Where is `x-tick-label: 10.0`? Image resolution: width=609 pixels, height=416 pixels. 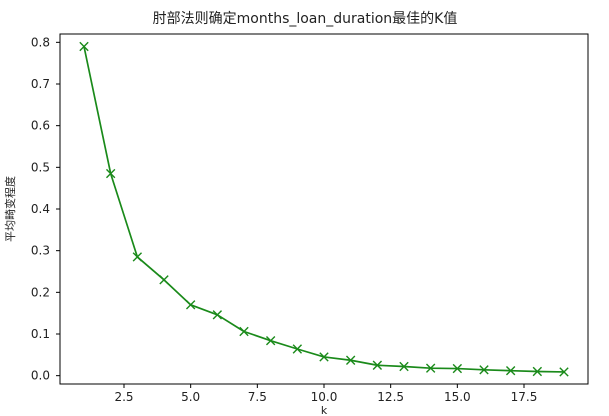
x-tick-label: 10.0 is located at coordinates (324, 397).